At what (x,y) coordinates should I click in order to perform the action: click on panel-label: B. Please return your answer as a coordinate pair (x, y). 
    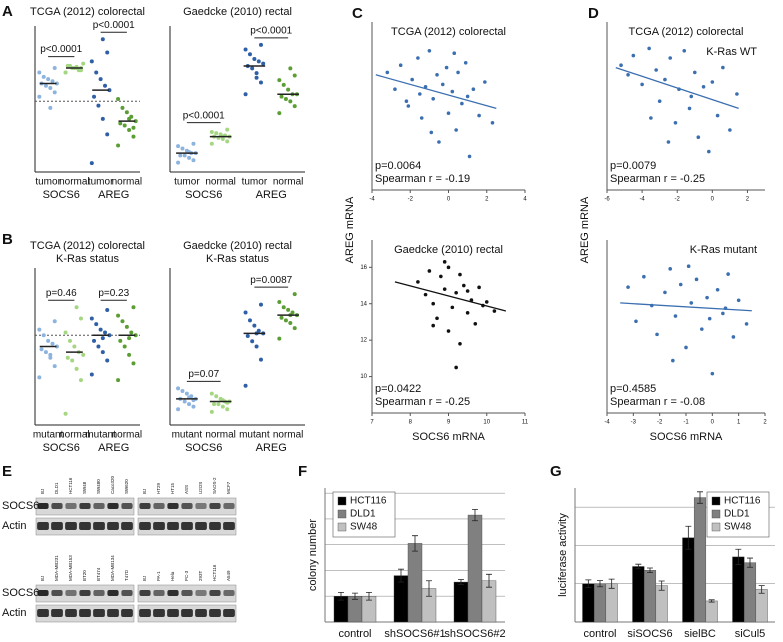
    Looking at the image, I should click on (7, 239).